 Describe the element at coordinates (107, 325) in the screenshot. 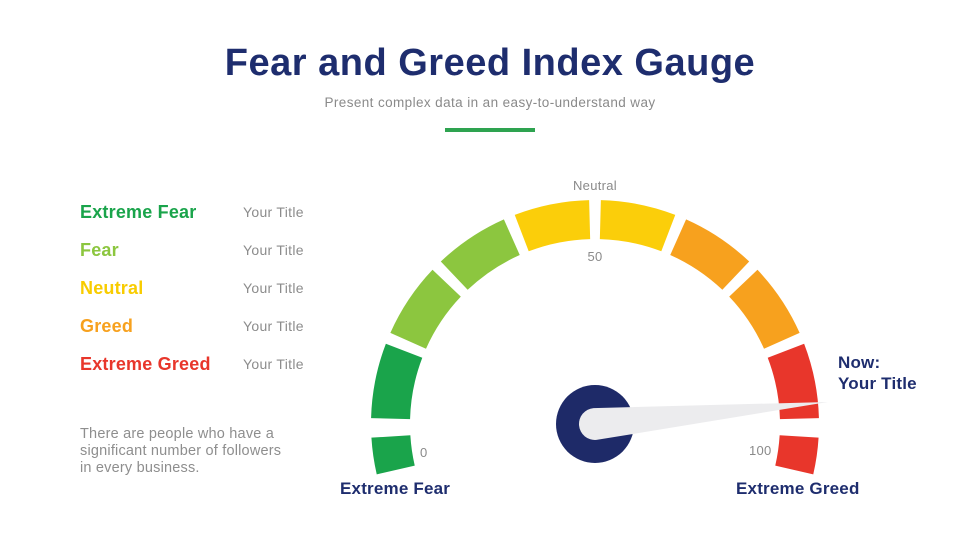

I see `legend-category-label: Greed` at that location.